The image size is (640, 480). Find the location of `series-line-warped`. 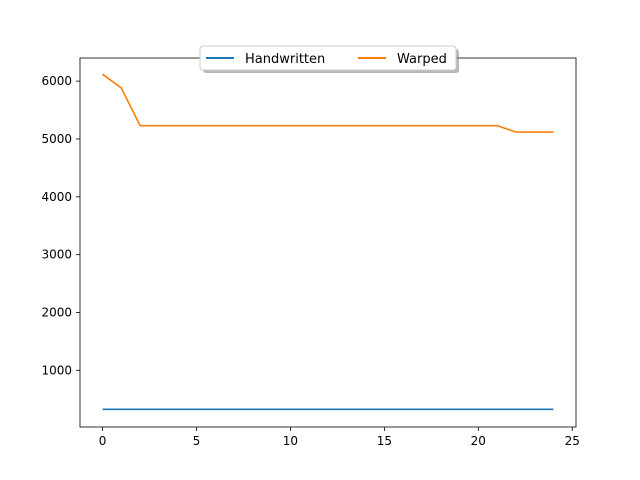

series-line-warped is located at coordinates (328, 103).